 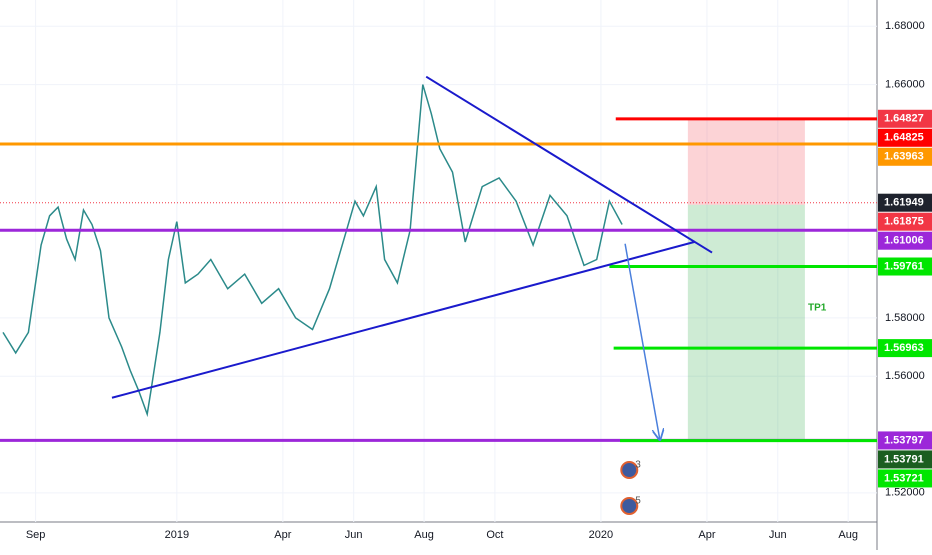 I want to click on price-label: 1.64827, so click(x=904, y=119).